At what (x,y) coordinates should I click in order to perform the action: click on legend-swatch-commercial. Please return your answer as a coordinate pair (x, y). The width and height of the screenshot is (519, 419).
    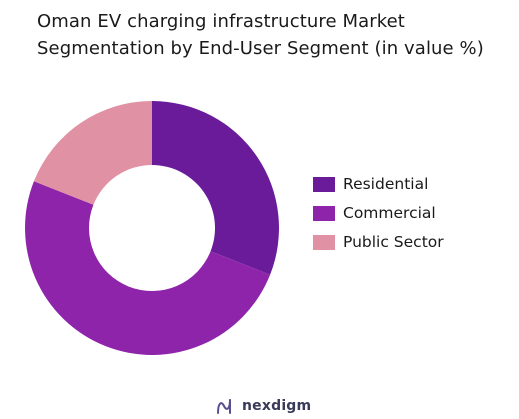
    Looking at the image, I should click on (324, 213).